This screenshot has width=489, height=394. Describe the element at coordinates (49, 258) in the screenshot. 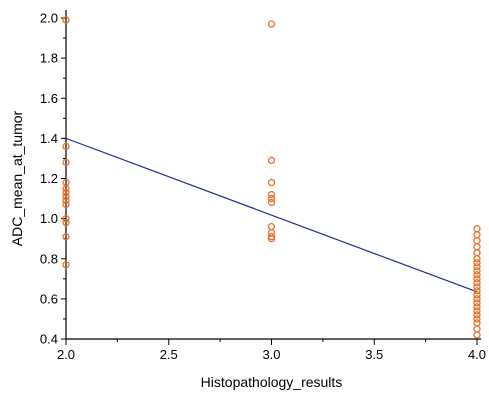

I see `y-tick-label: 0.8` at that location.